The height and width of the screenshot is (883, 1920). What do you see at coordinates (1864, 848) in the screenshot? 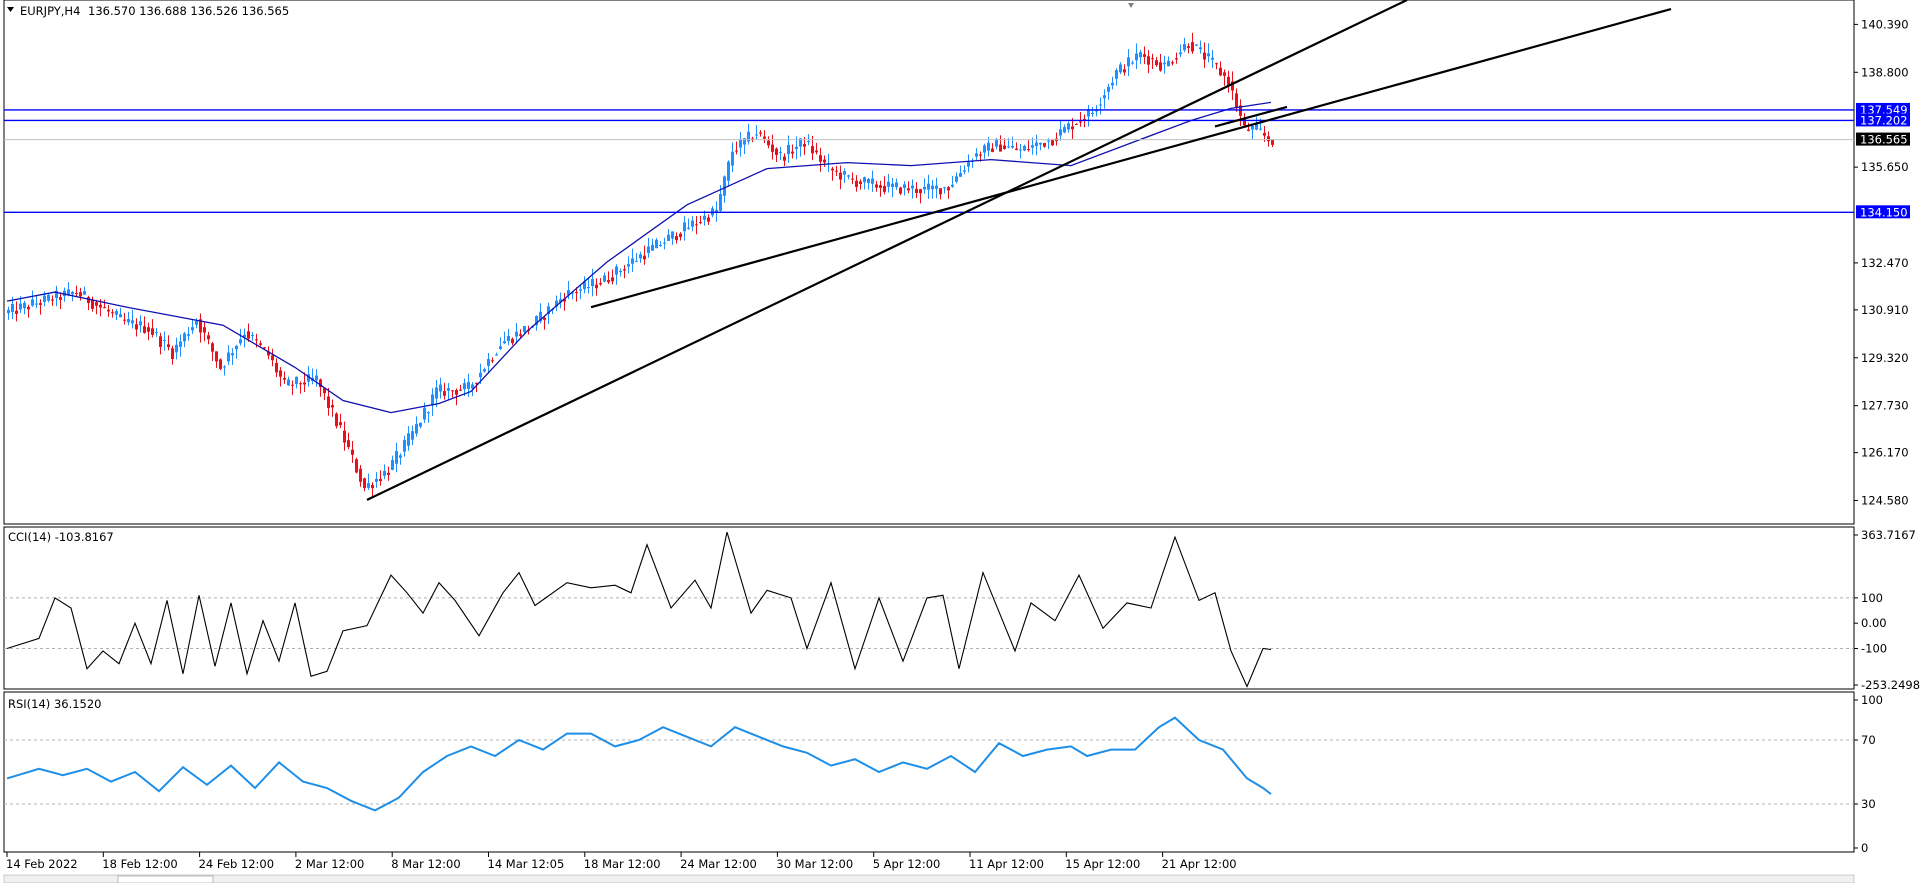
I see `rsi-tick-label: 0` at bounding box center [1864, 848].